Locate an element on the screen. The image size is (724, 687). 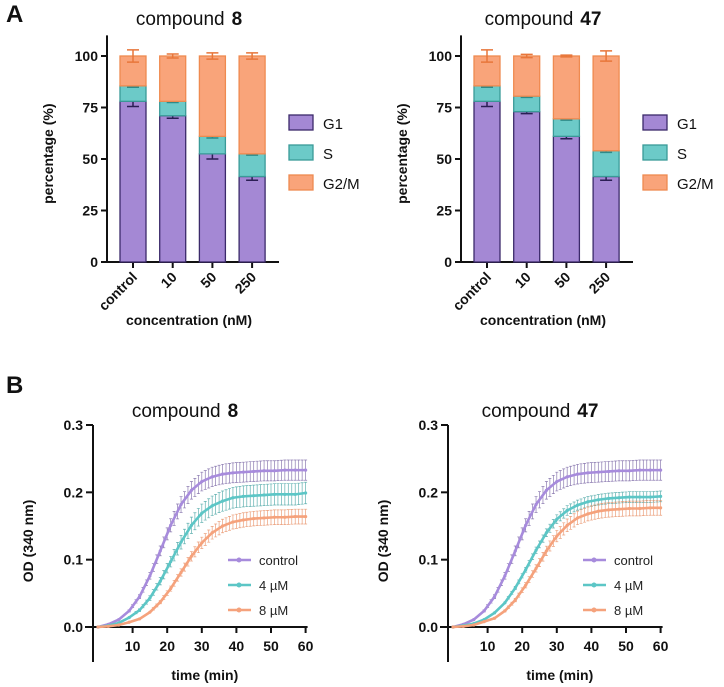
chart-title-compound: 47 is located at coordinates (587, 411).